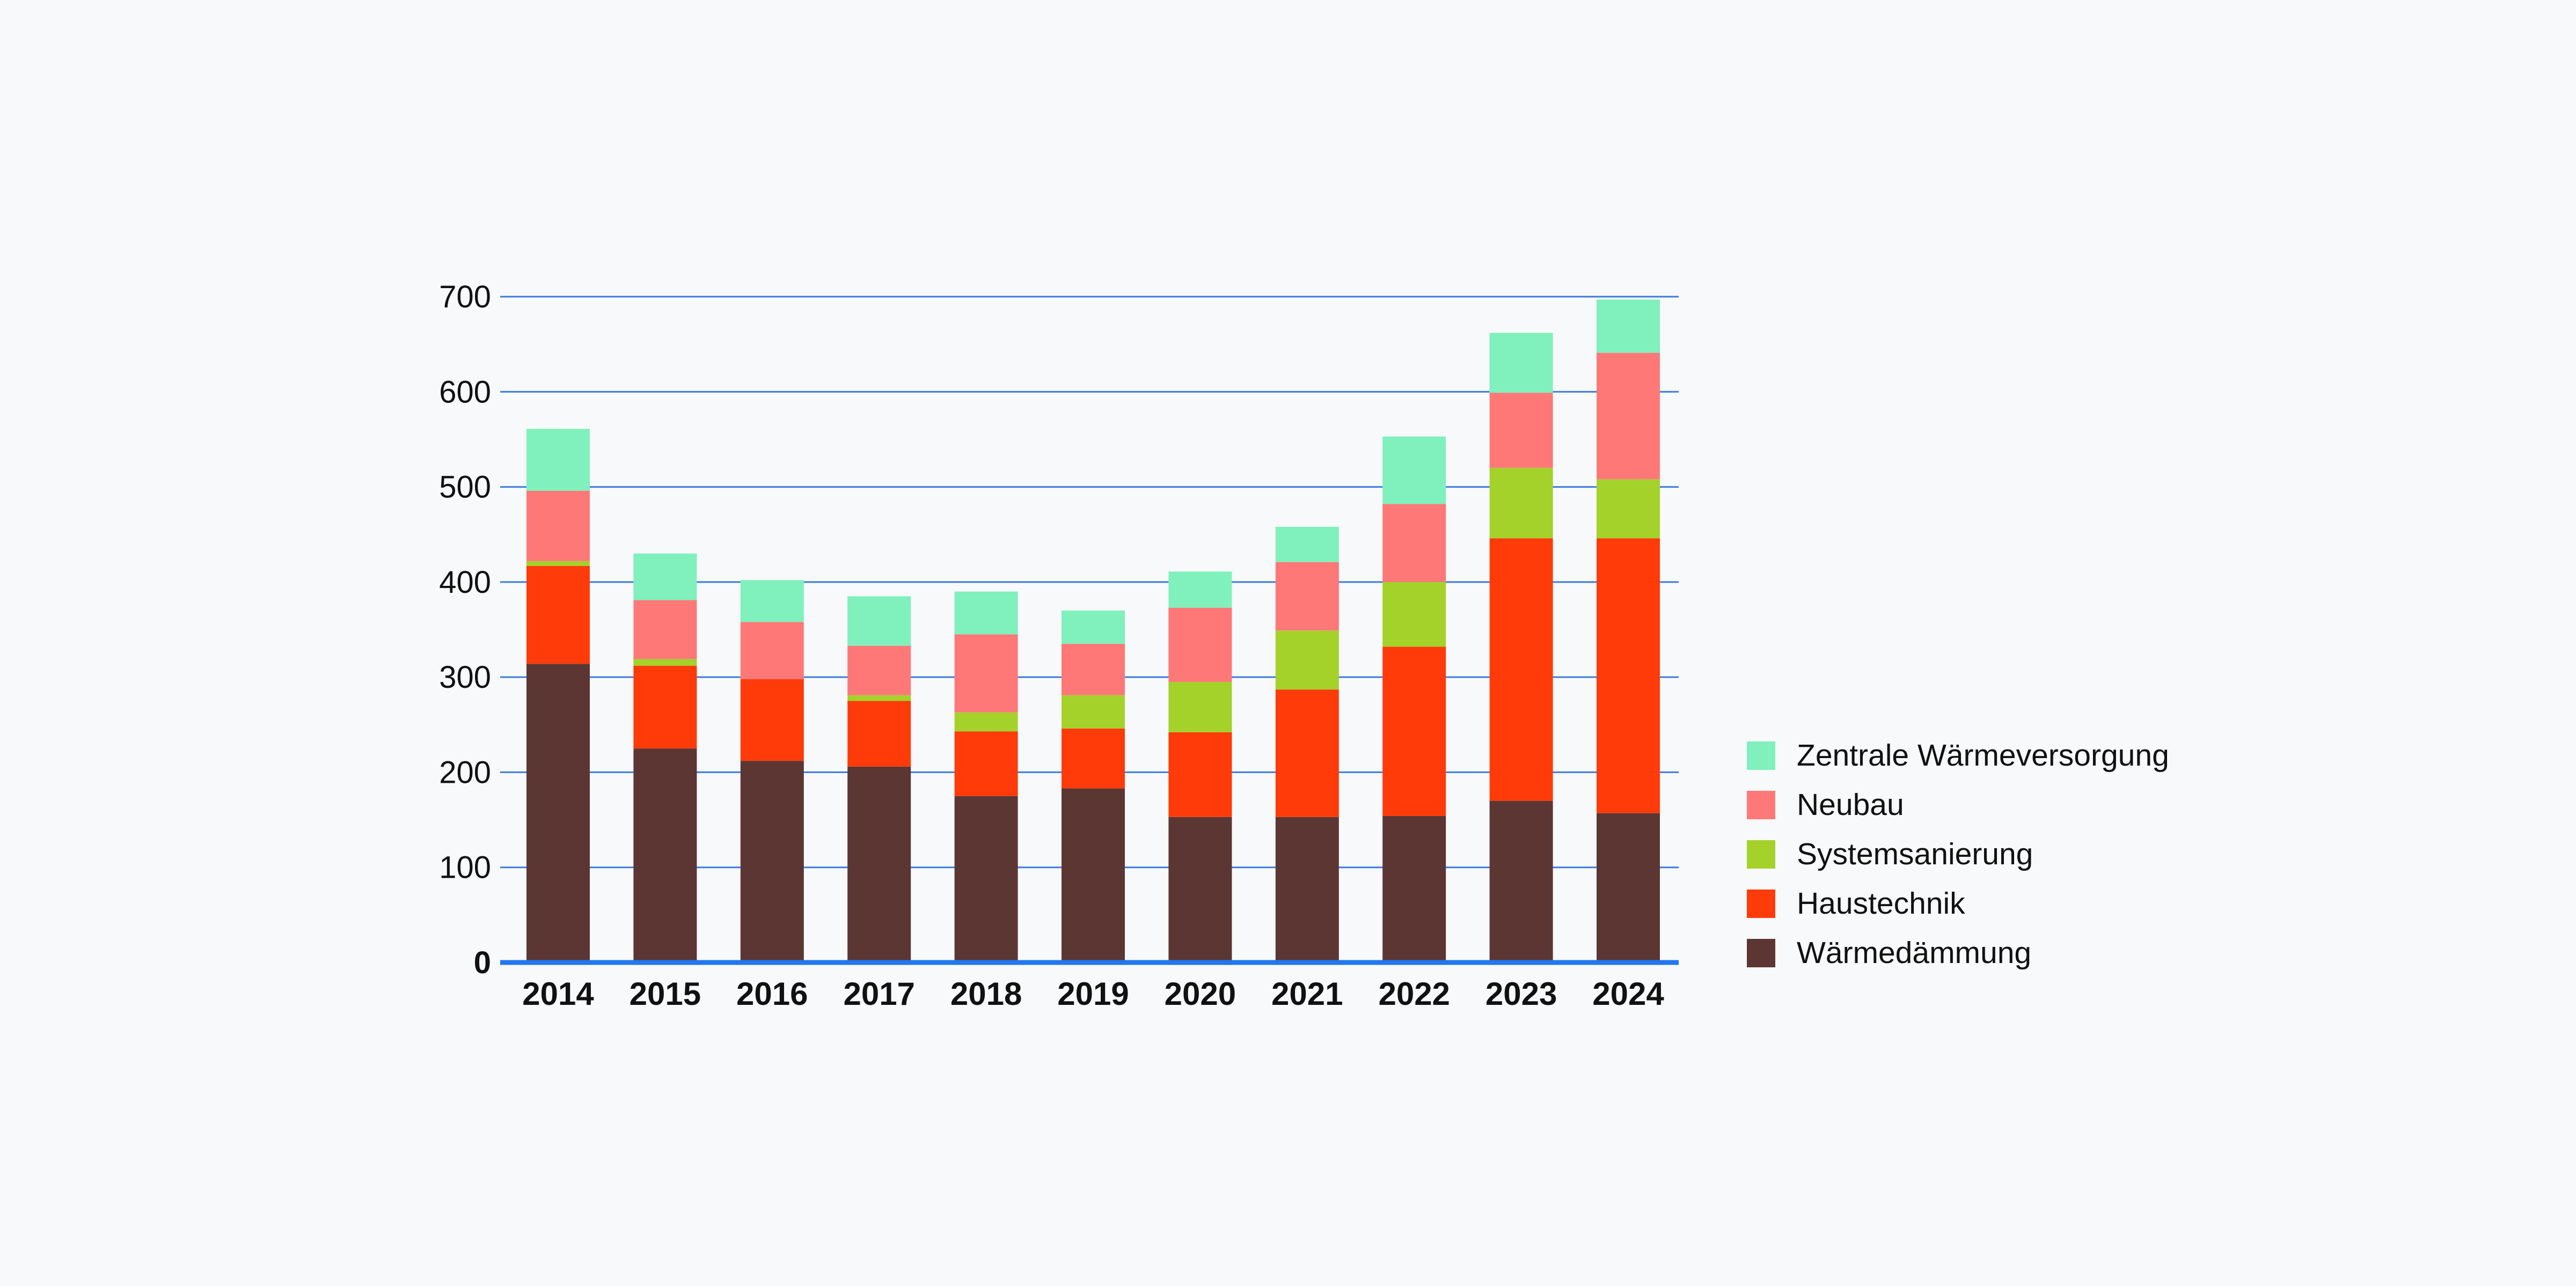  I want to click on x-tick-label: 2022, so click(1414, 994).